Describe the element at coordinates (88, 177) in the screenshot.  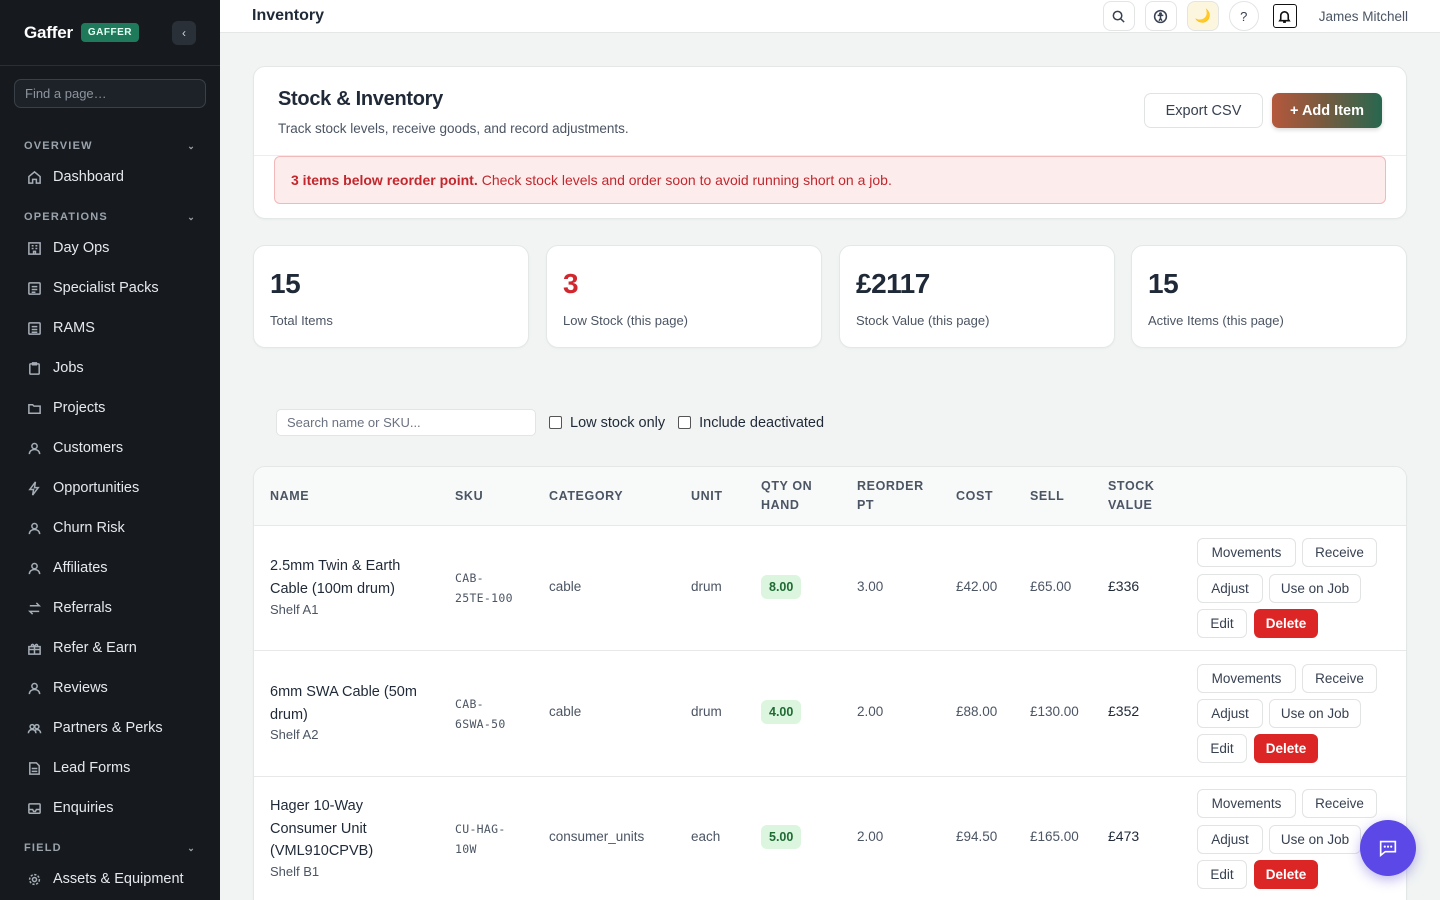
I see `sidebar-item-label: Dashboard` at that location.